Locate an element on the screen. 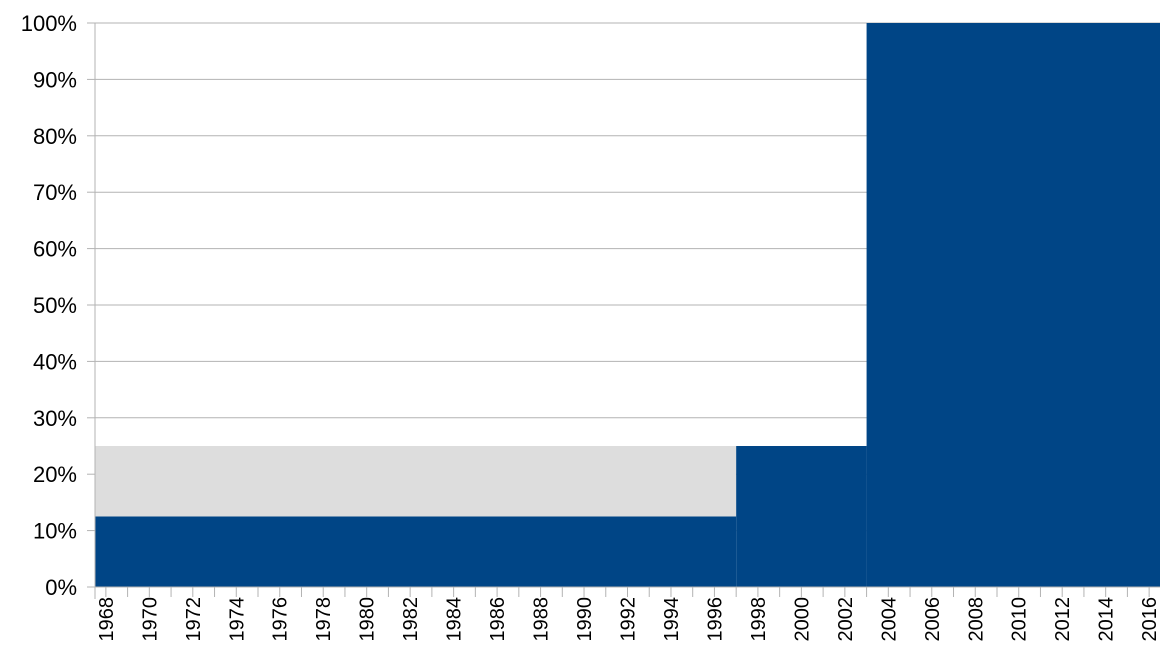  y-tick-label: 40% is located at coordinates (55, 361).